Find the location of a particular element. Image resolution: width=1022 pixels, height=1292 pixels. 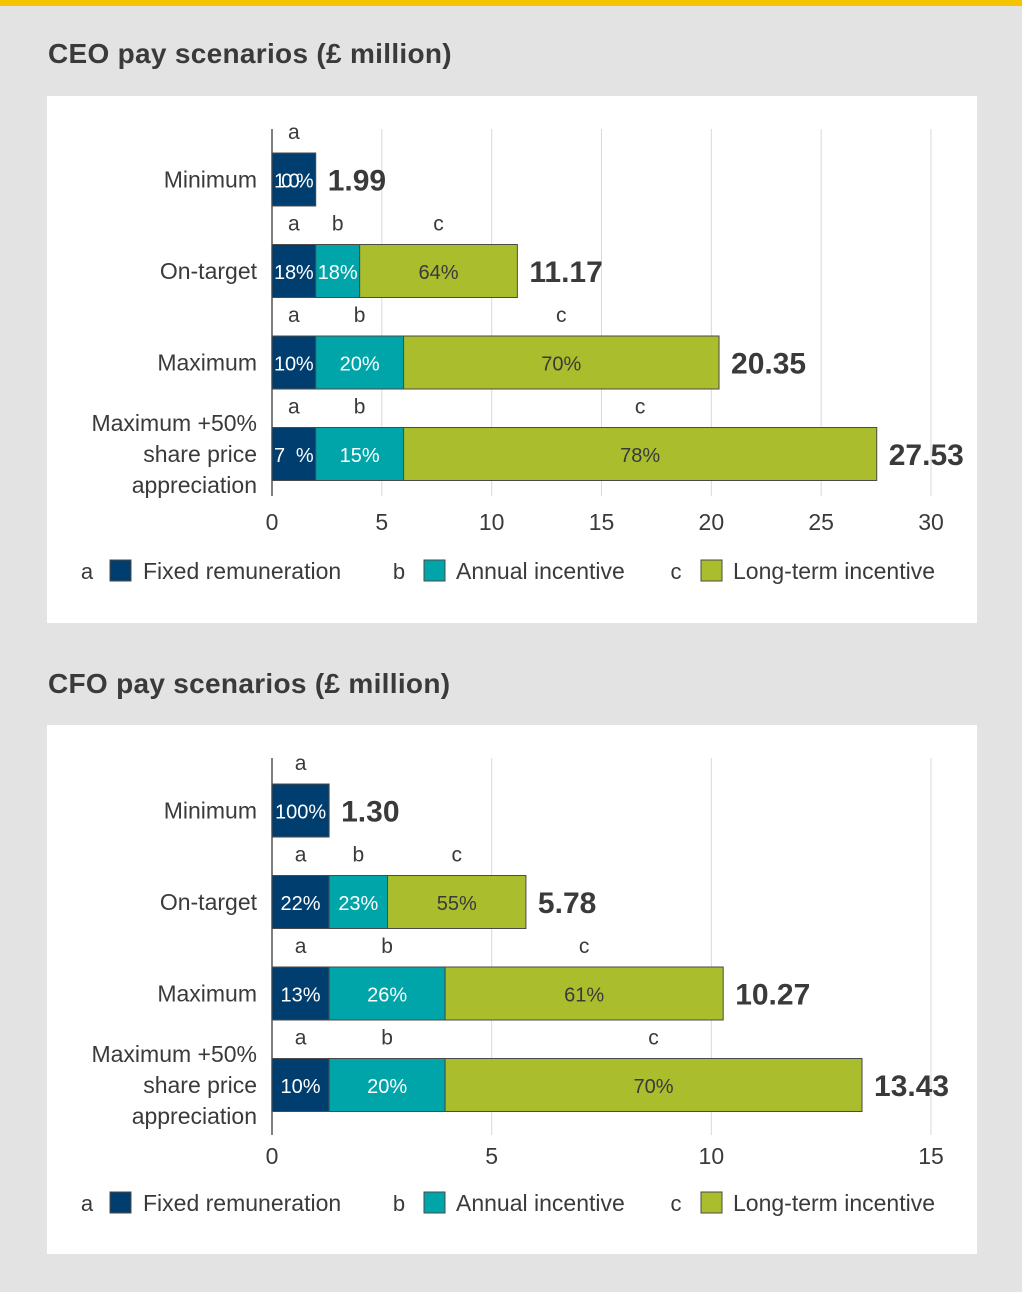

bar-total-label: 27.53 is located at coordinates (926, 455).